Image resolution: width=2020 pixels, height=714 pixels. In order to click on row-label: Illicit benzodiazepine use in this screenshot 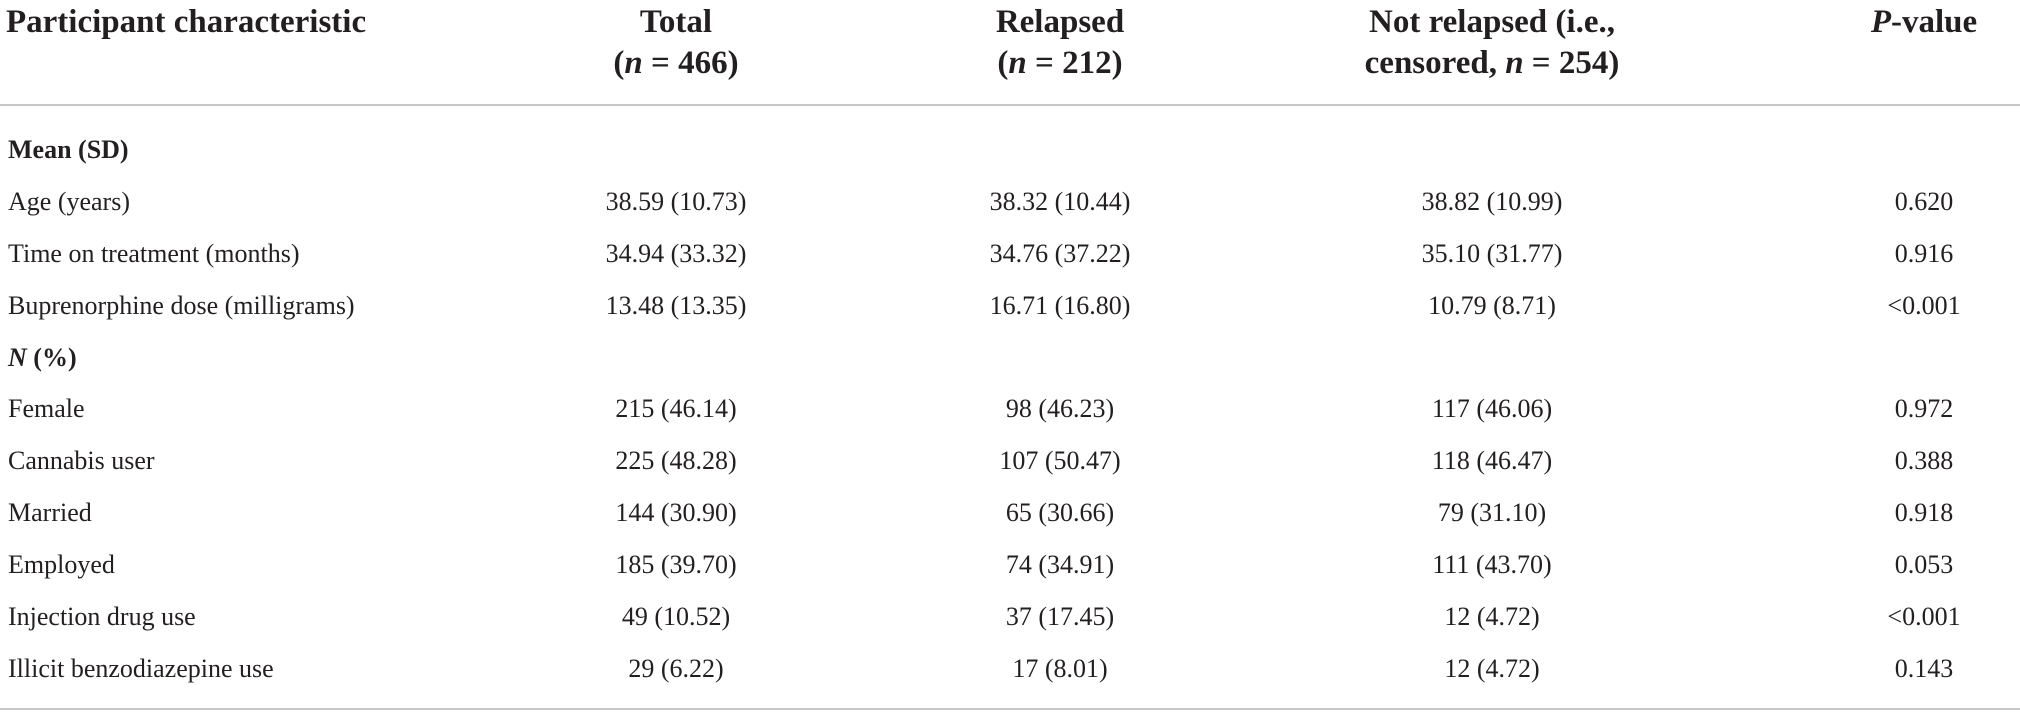, I will do `click(141, 668)`.